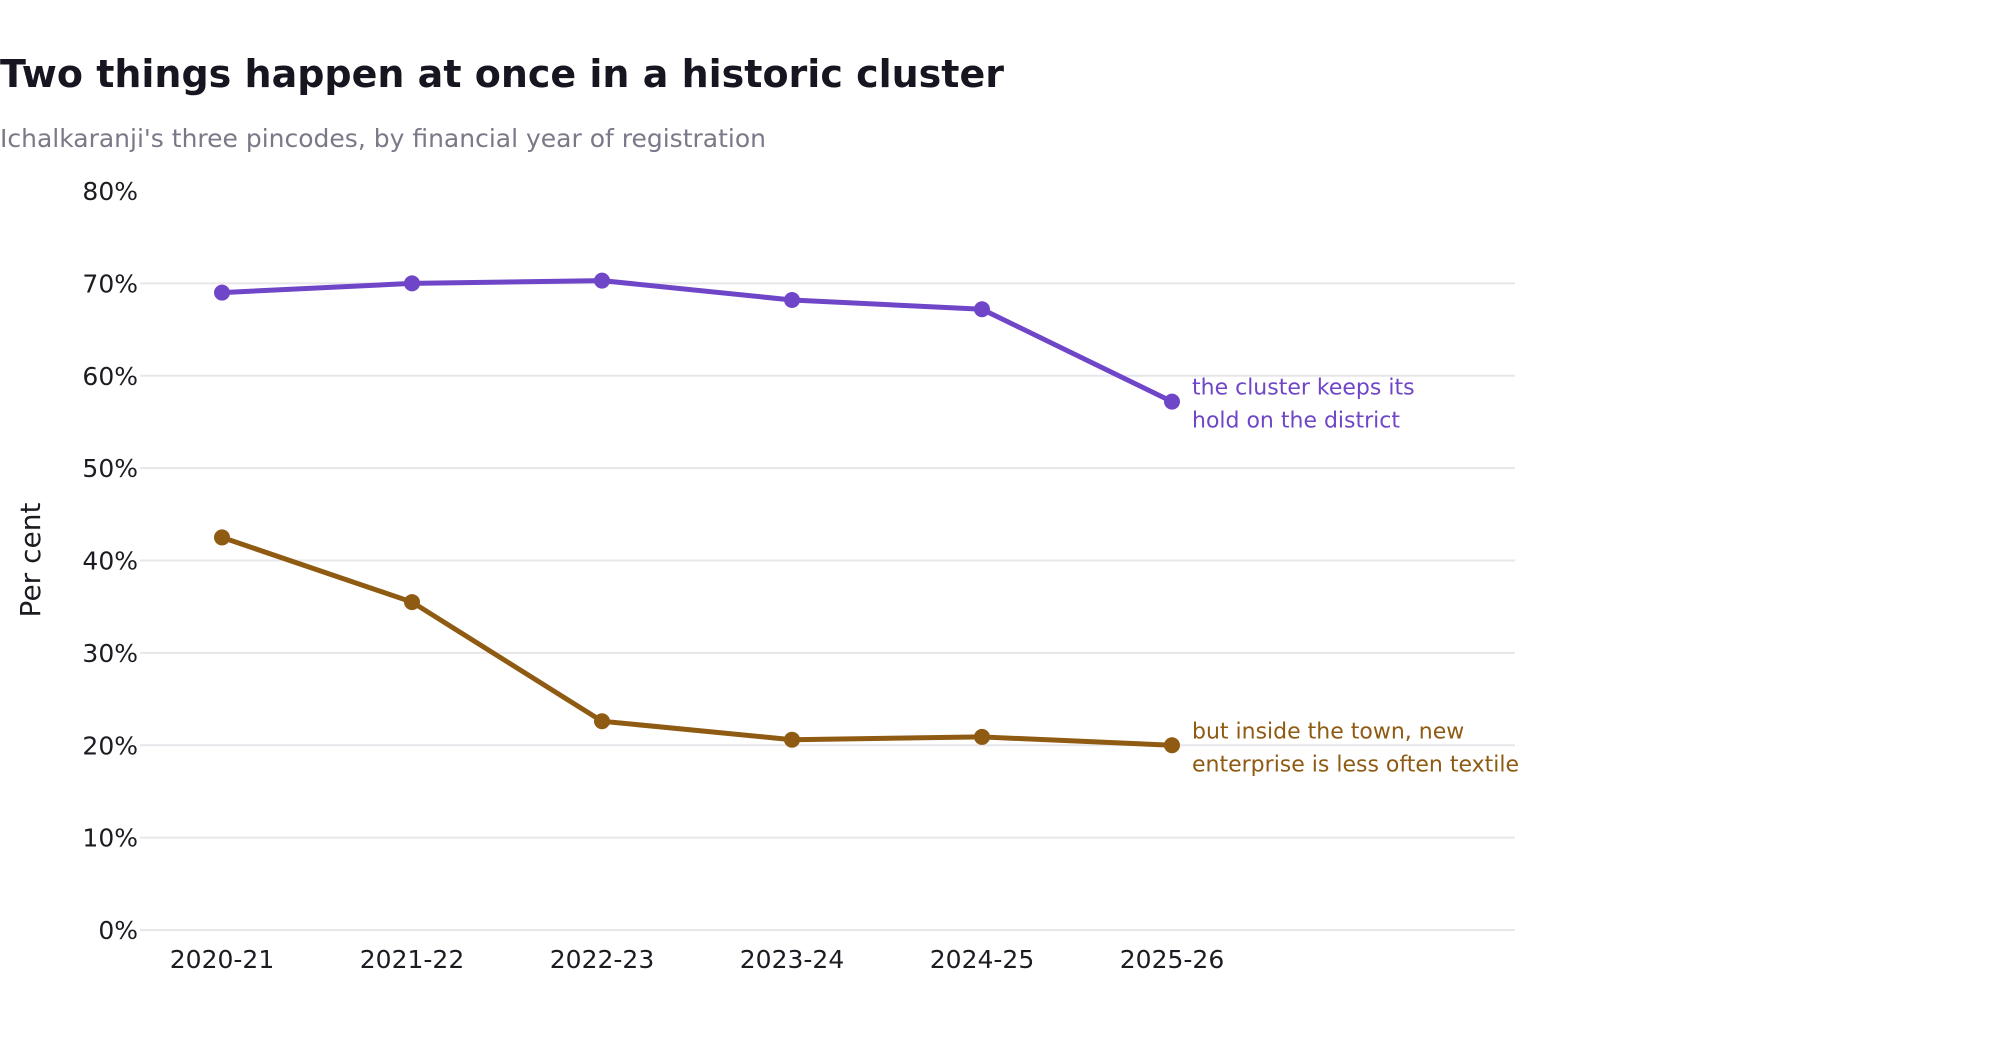 This screenshot has height=1040, width=2000. I want to click on y-tick-label: 70%, so click(110, 283).